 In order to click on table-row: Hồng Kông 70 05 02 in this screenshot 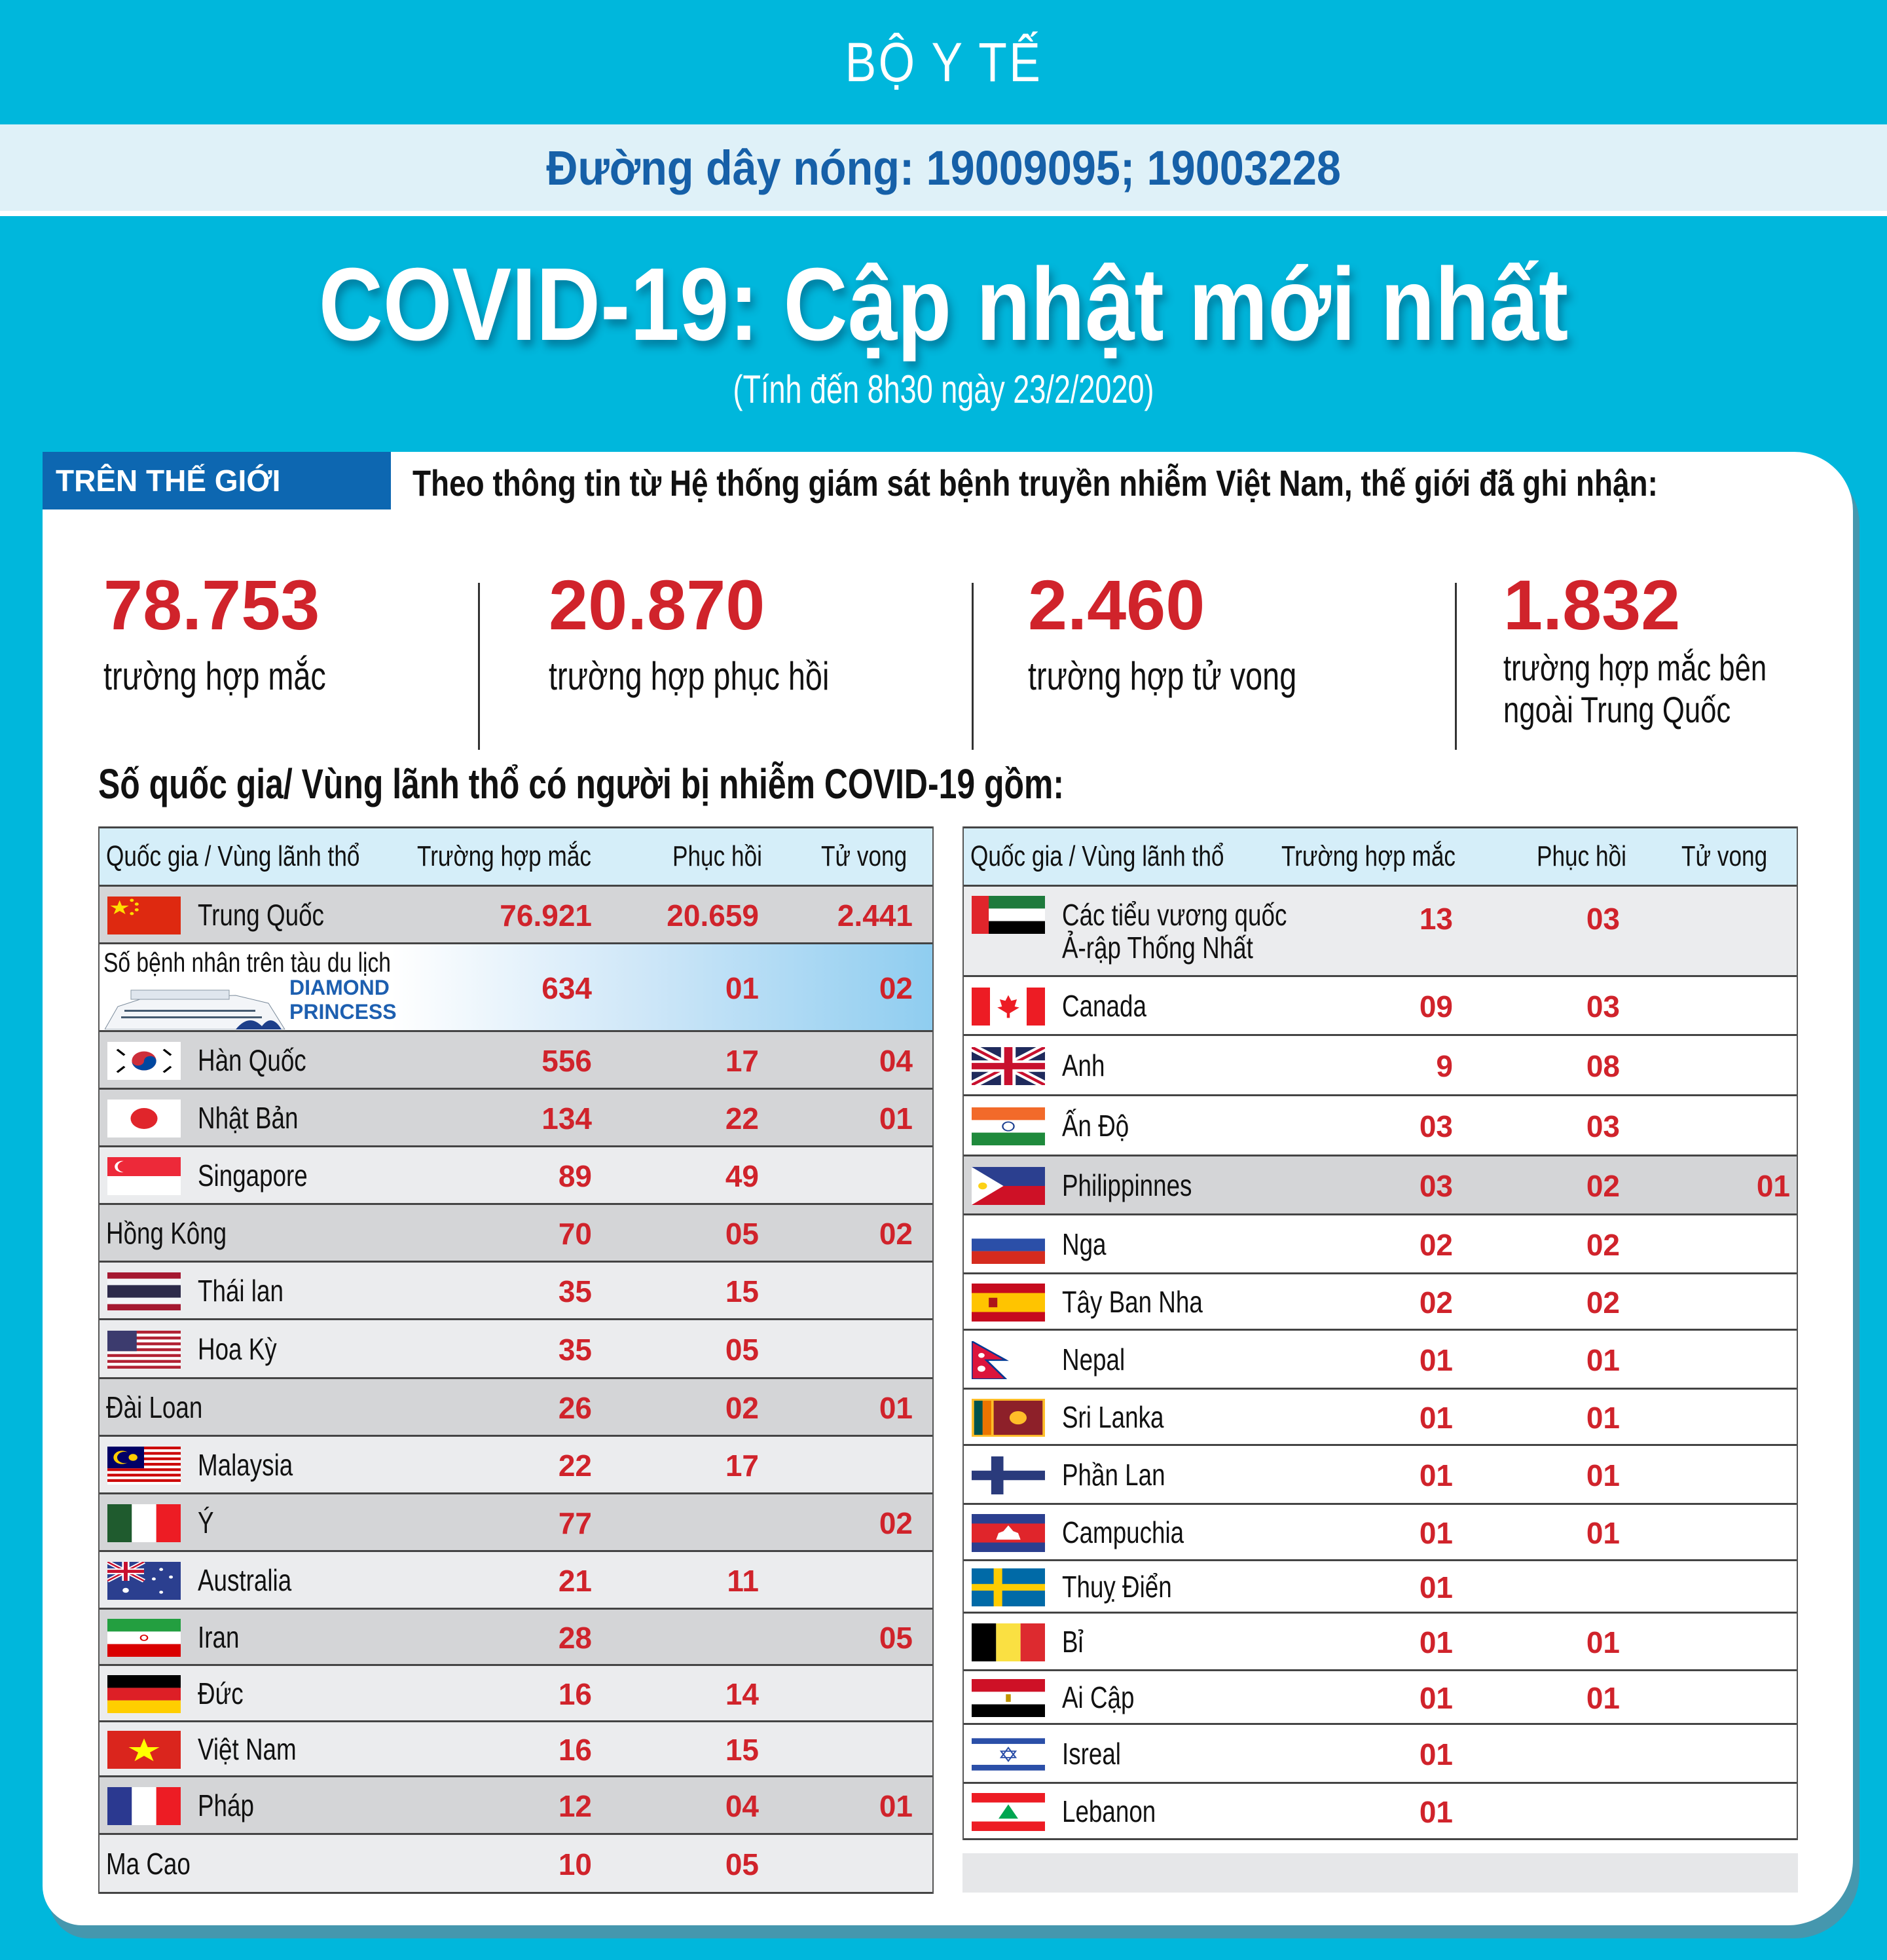, I will do `click(516, 1234)`.